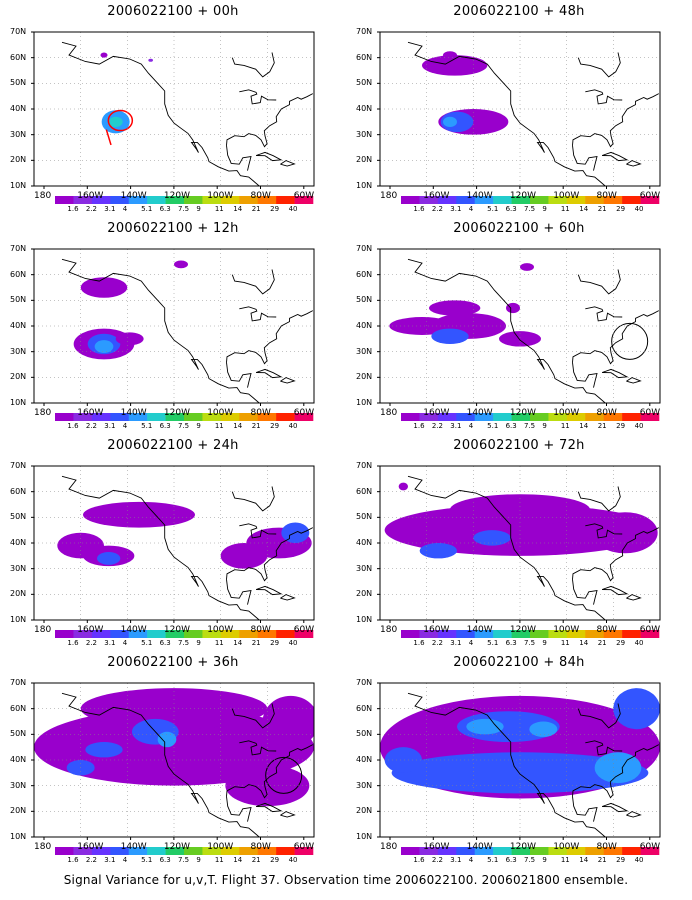 The image size is (692, 900). What do you see at coordinates (18, 108) in the screenshot?
I see `latitude-tick-label: 40N` at bounding box center [18, 108].